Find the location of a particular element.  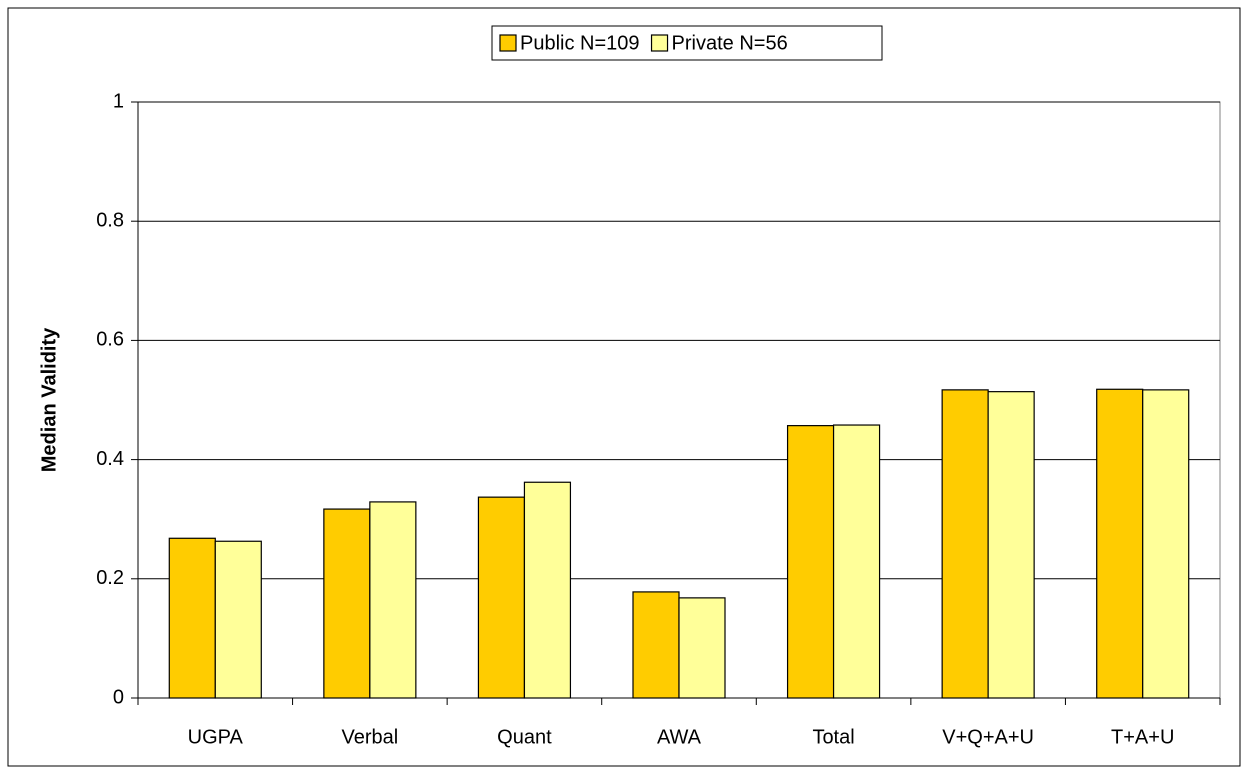

x-tick-label: Quant is located at coordinates (524, 737).